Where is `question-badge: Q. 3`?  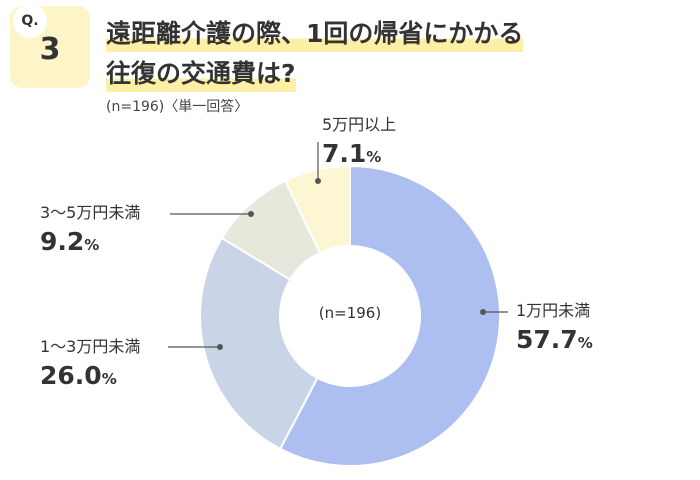 question-badge: Q. 3 is located at coordinates (50, 46).